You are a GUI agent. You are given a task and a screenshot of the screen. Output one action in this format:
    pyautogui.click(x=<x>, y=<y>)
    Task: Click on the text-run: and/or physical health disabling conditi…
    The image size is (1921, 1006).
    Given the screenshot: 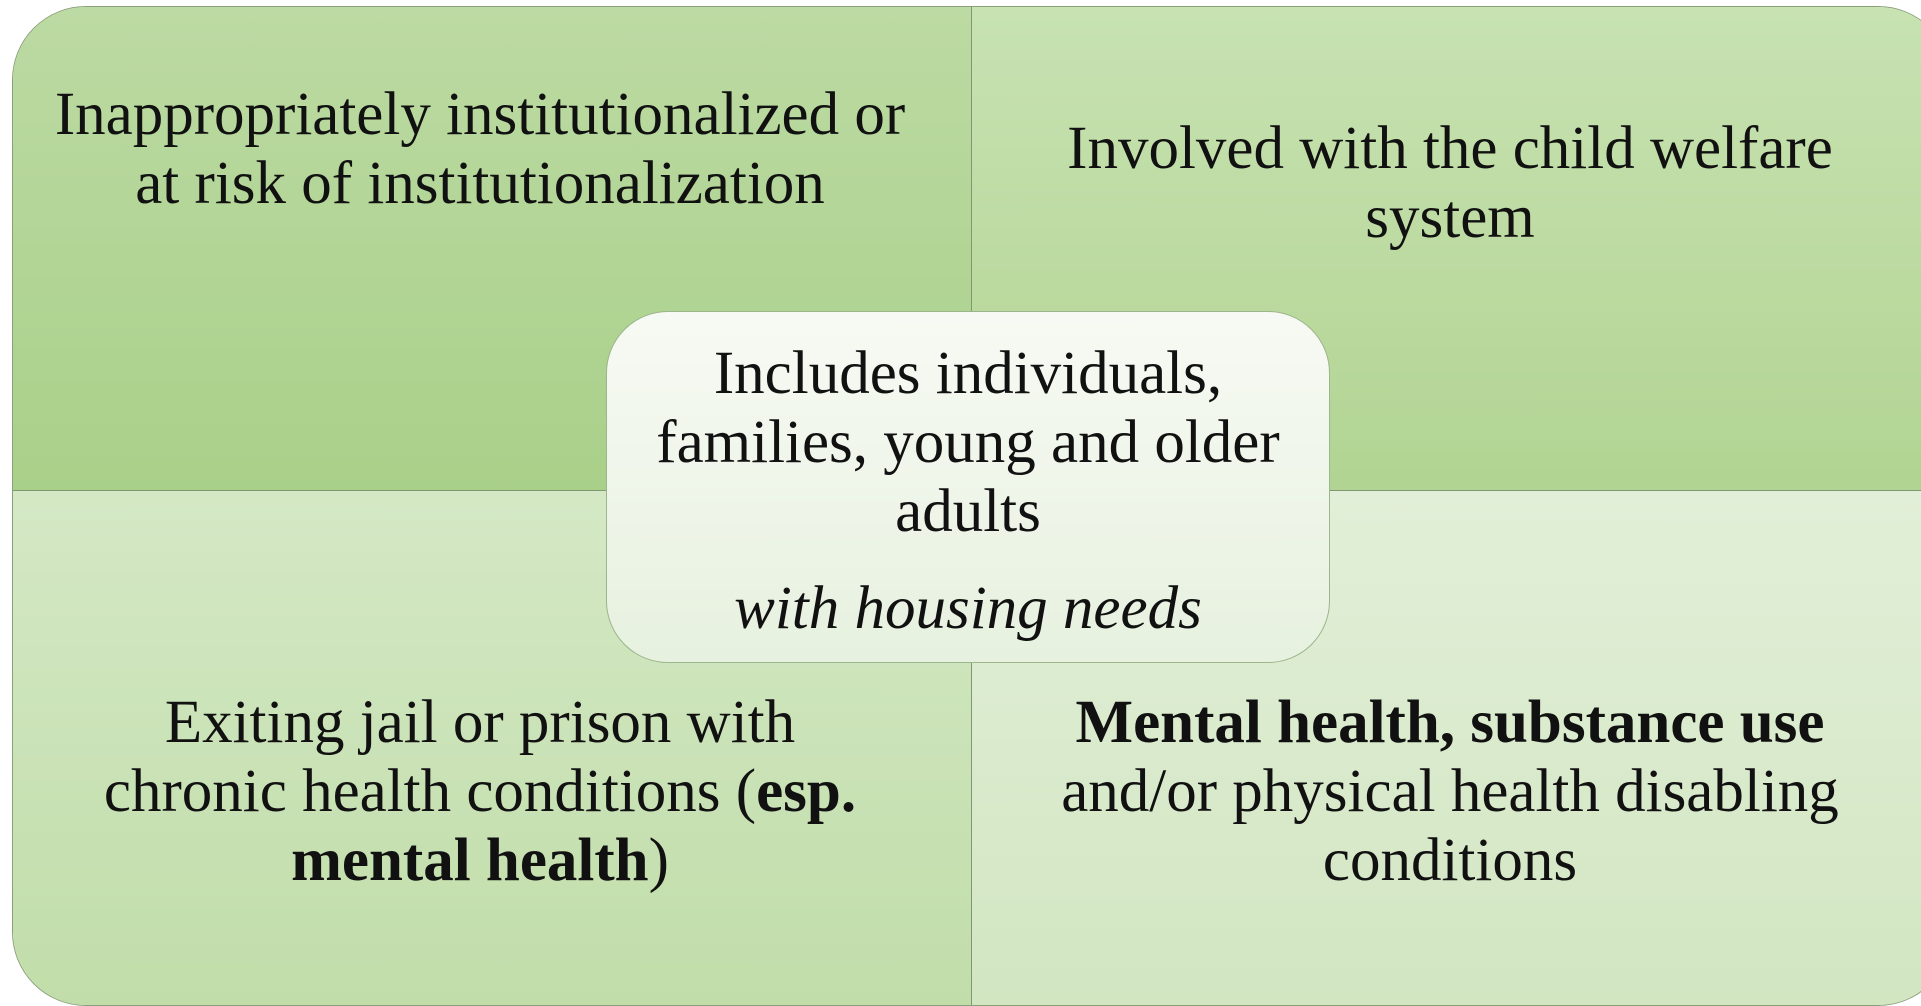 What is the action you would take?
    pyautogui.click(x=1450, y=826)
    